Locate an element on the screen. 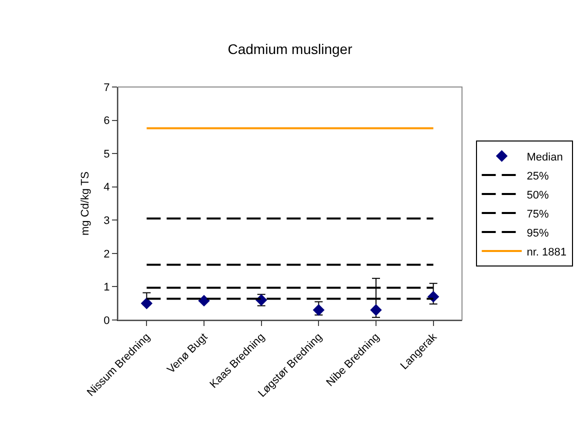 The width and height of the screenshot is (587, 443). y-axis-title: mg Cd/kg TS is located at coordinates (85, 204).